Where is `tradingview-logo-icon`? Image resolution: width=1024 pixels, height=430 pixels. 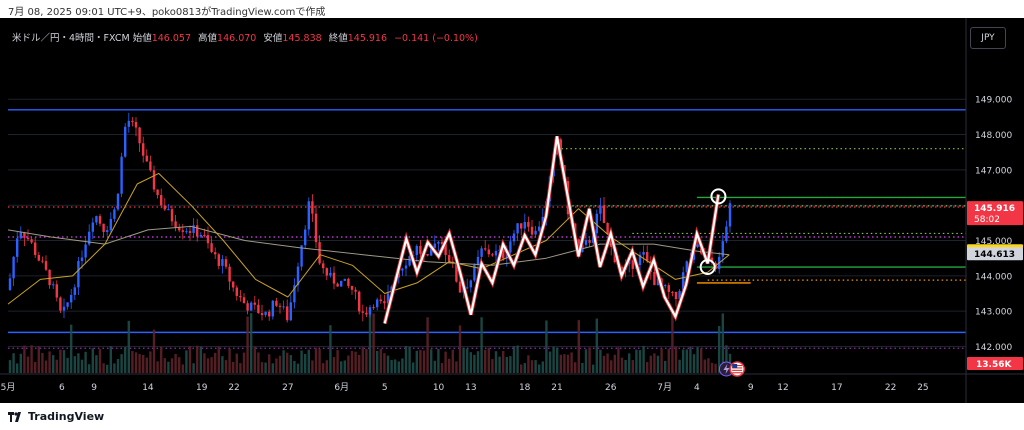 tradingview-logo-icon is located at coordinates (14, 416).